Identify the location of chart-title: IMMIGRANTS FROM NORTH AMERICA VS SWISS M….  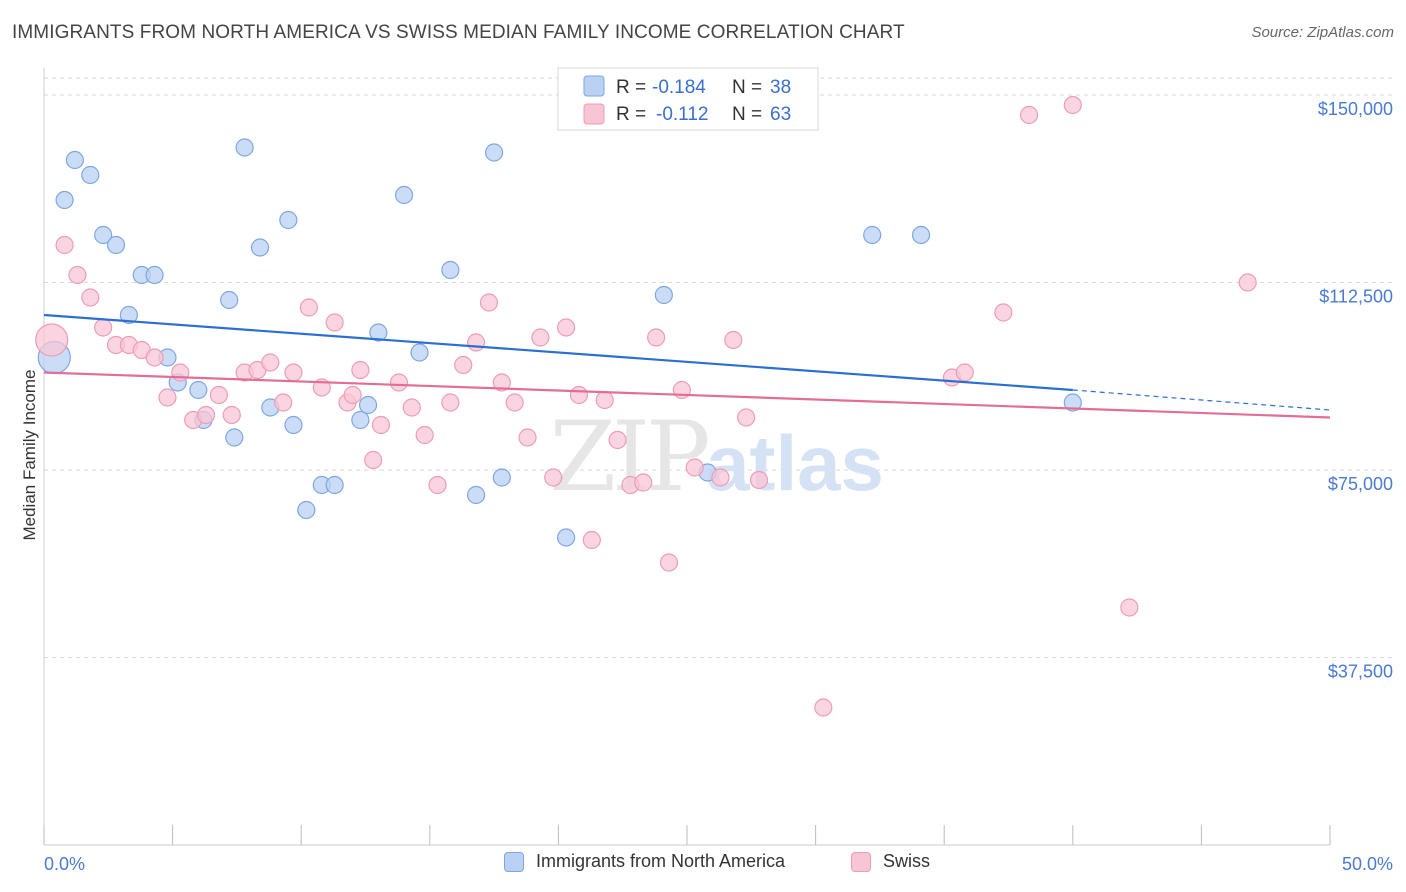
(458, 32).